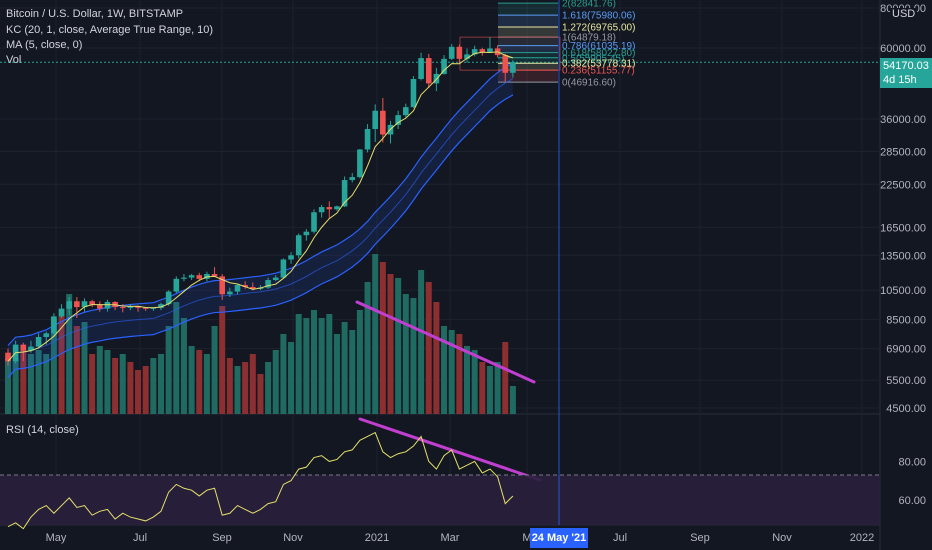 The height and width of the screenshot is (550, 932). Describe the element at coordinates (14, 60) in the screenshot. I see `indicator-vol-legend: Vol` at that location.